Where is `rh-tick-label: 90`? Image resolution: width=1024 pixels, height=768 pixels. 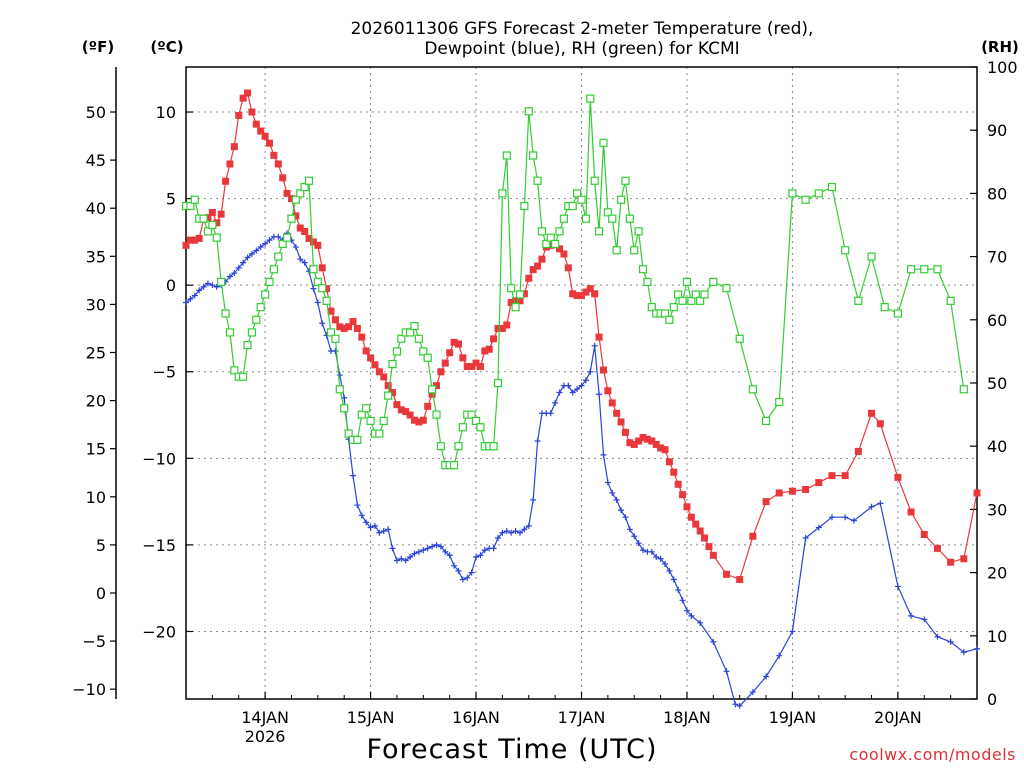
rh-tick-label: 90 is located at coordinates (997, 130).